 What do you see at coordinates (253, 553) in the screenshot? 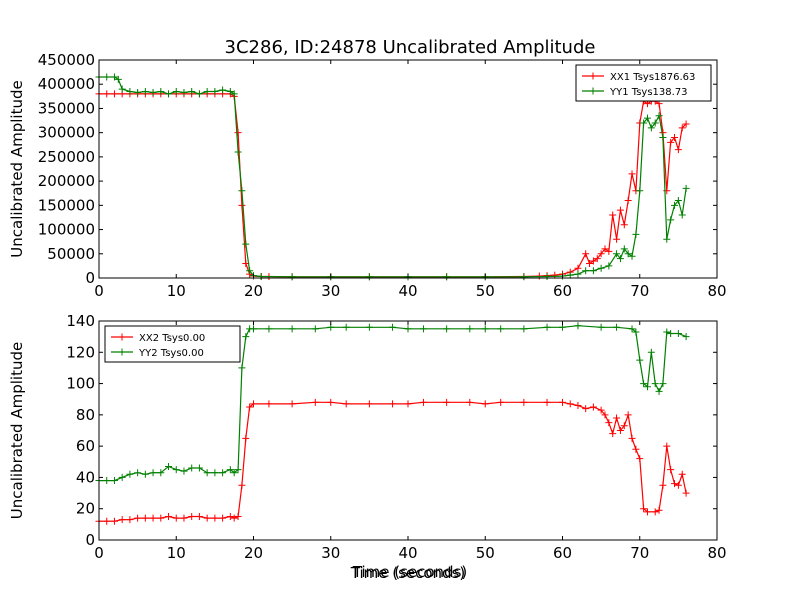
I see `bottom-xtick-label-2: 20` at bounding box center [253, 553].